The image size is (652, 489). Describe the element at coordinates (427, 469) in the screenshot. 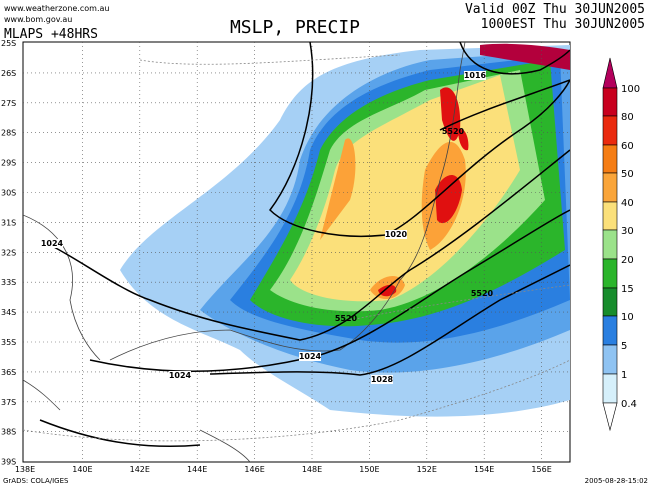

I see `lon-label: 152E` at that location.